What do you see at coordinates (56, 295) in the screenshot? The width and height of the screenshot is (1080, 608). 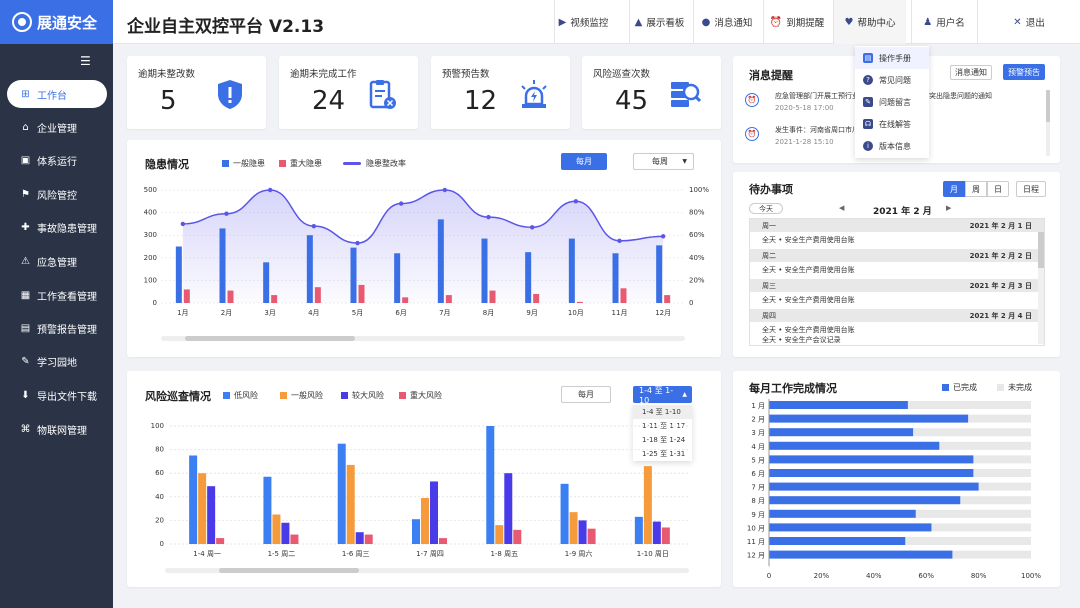 I see `sidebar-item: ▦ 工作查看管理` at bounding box center [56, 295].